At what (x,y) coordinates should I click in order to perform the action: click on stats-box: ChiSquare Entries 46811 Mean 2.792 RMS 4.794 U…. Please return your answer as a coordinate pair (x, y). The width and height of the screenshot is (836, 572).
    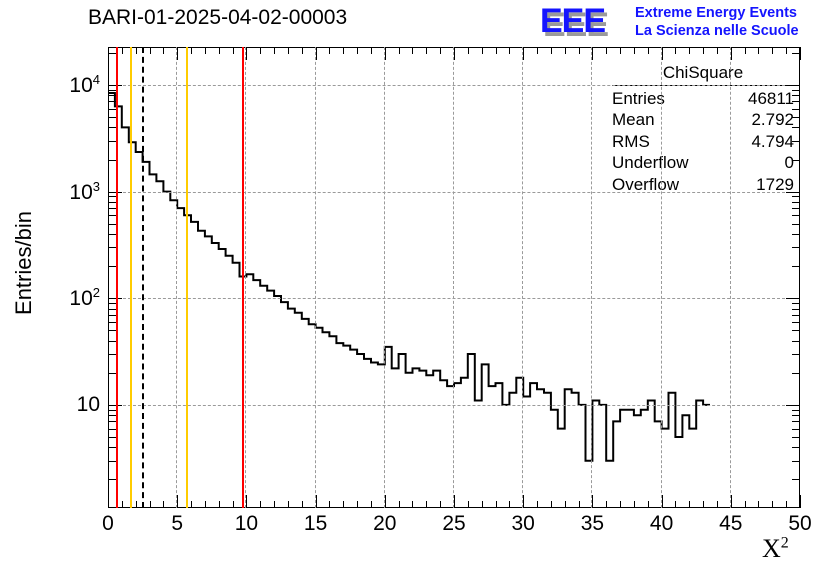
    Looking at the image, I should click on (703, 128).